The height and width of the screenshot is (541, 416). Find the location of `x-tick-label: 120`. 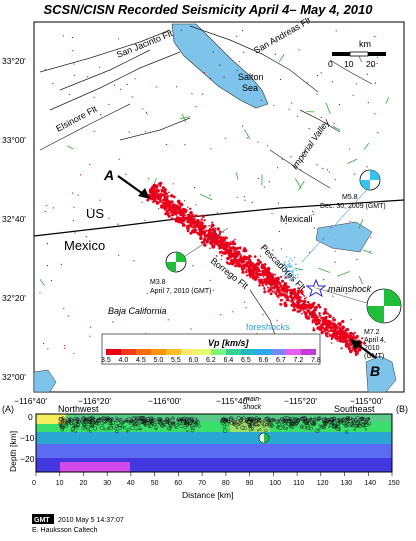

x-tick-label: 120 is located at coordinates (323, 483).